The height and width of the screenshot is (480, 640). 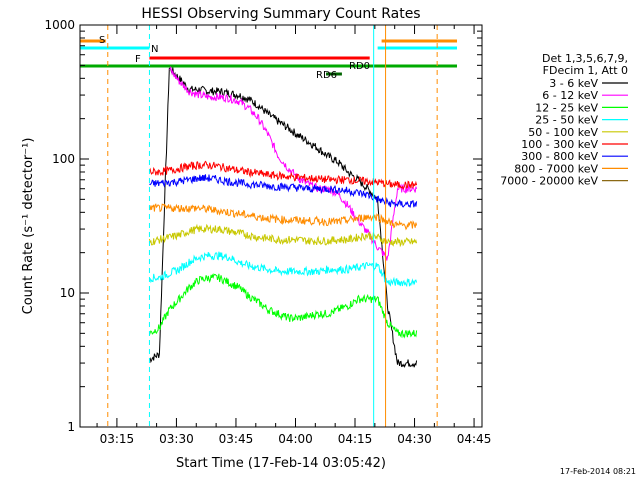 What do you see at coordinates (326, 75) in the screenshot?
I see `flag-label-rd6: RD6` at bounding box center [326, 75].